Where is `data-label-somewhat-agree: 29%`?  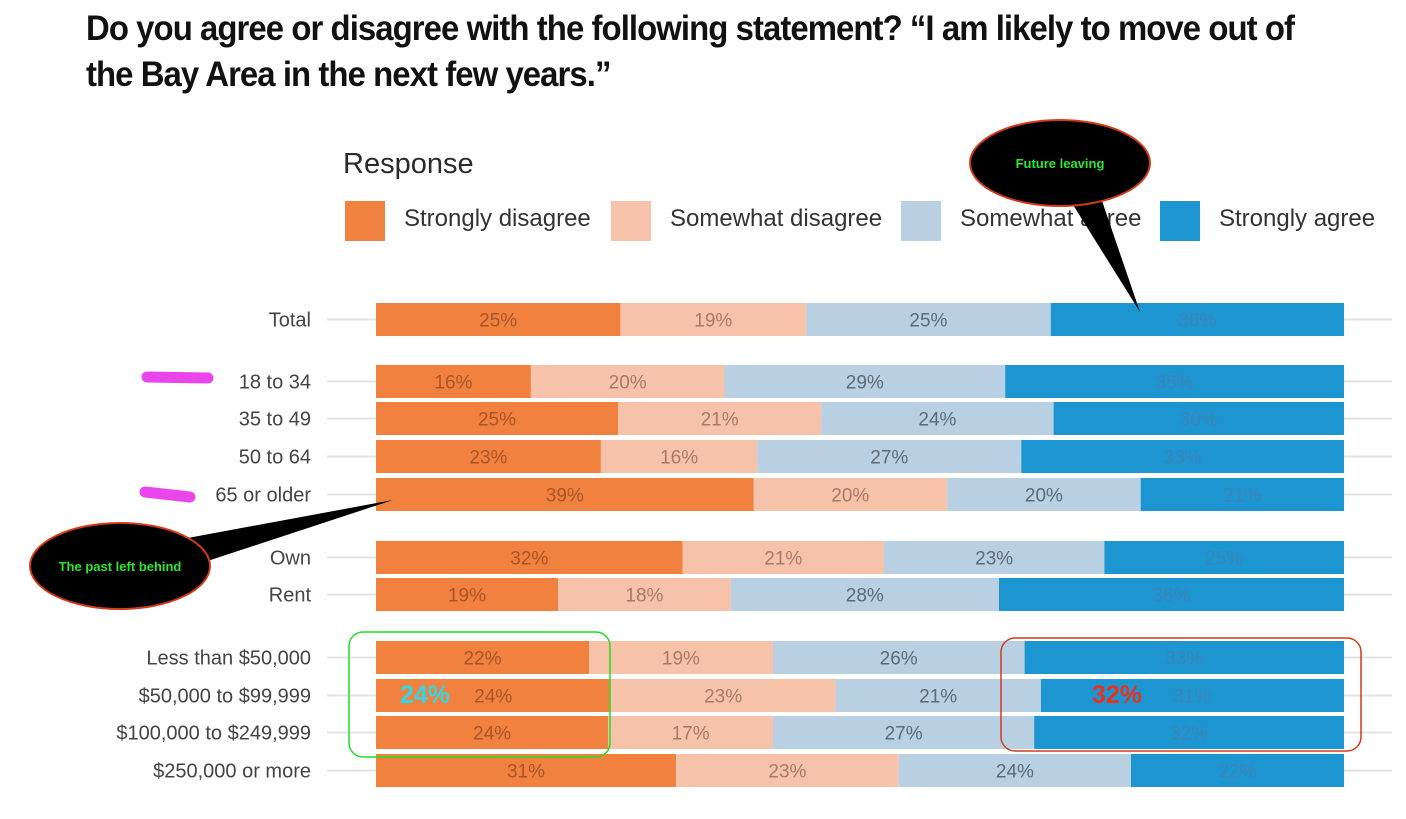
data-label-somewhat-agree: 29% is located at coordinates (865, 383).